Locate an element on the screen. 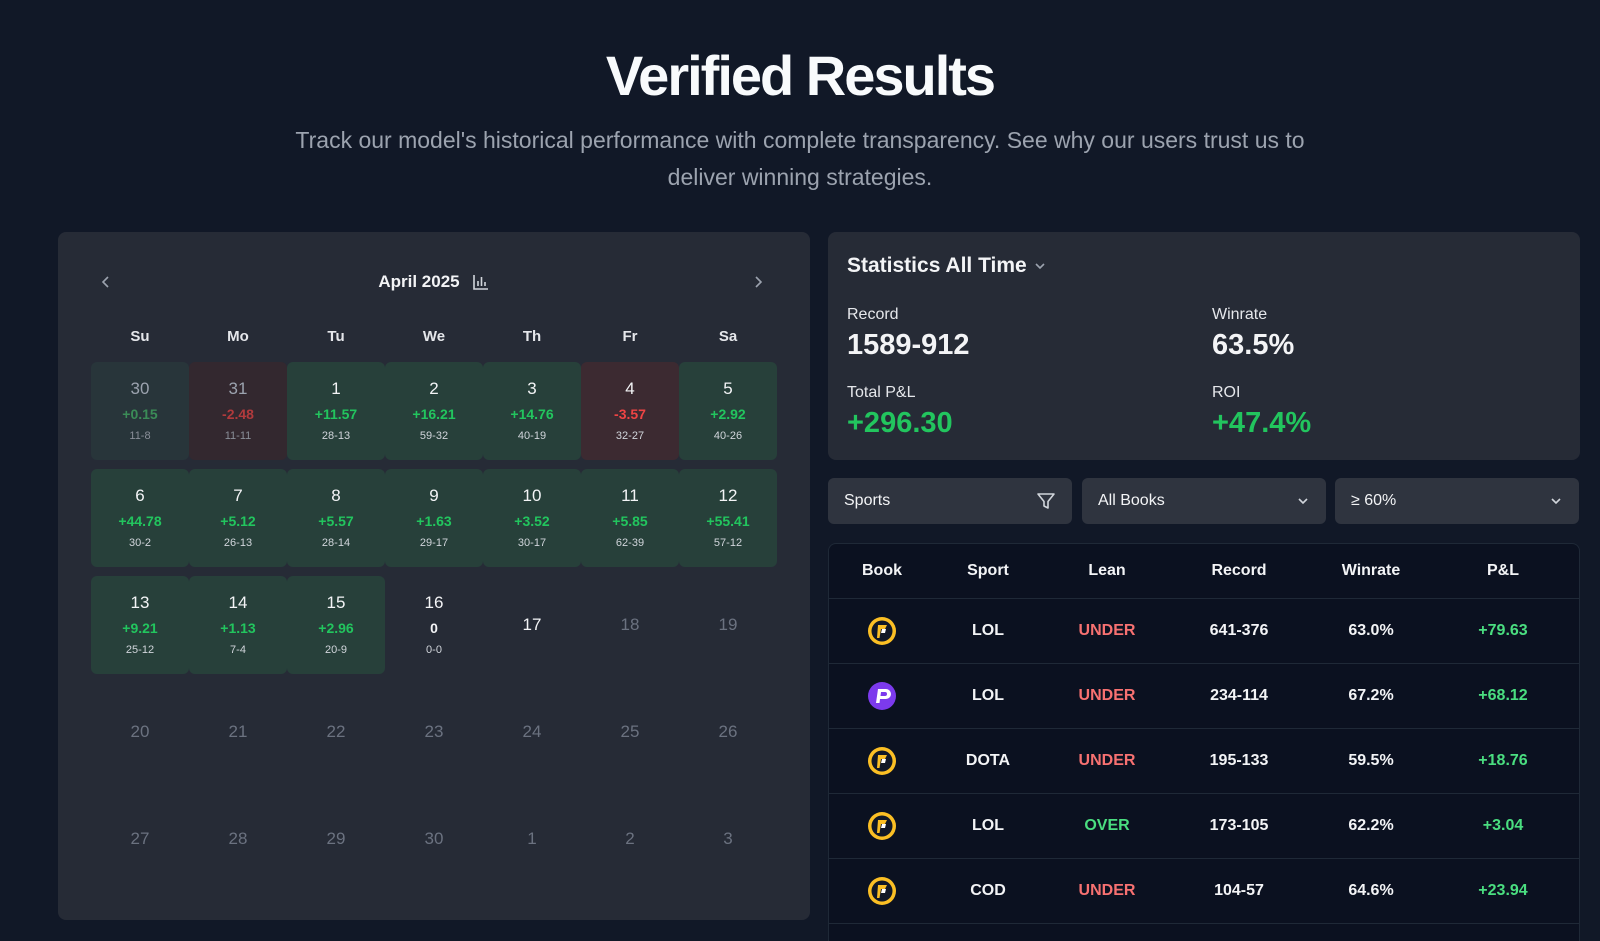  day-pl: +16.21 is located at coordinates (434, 414).